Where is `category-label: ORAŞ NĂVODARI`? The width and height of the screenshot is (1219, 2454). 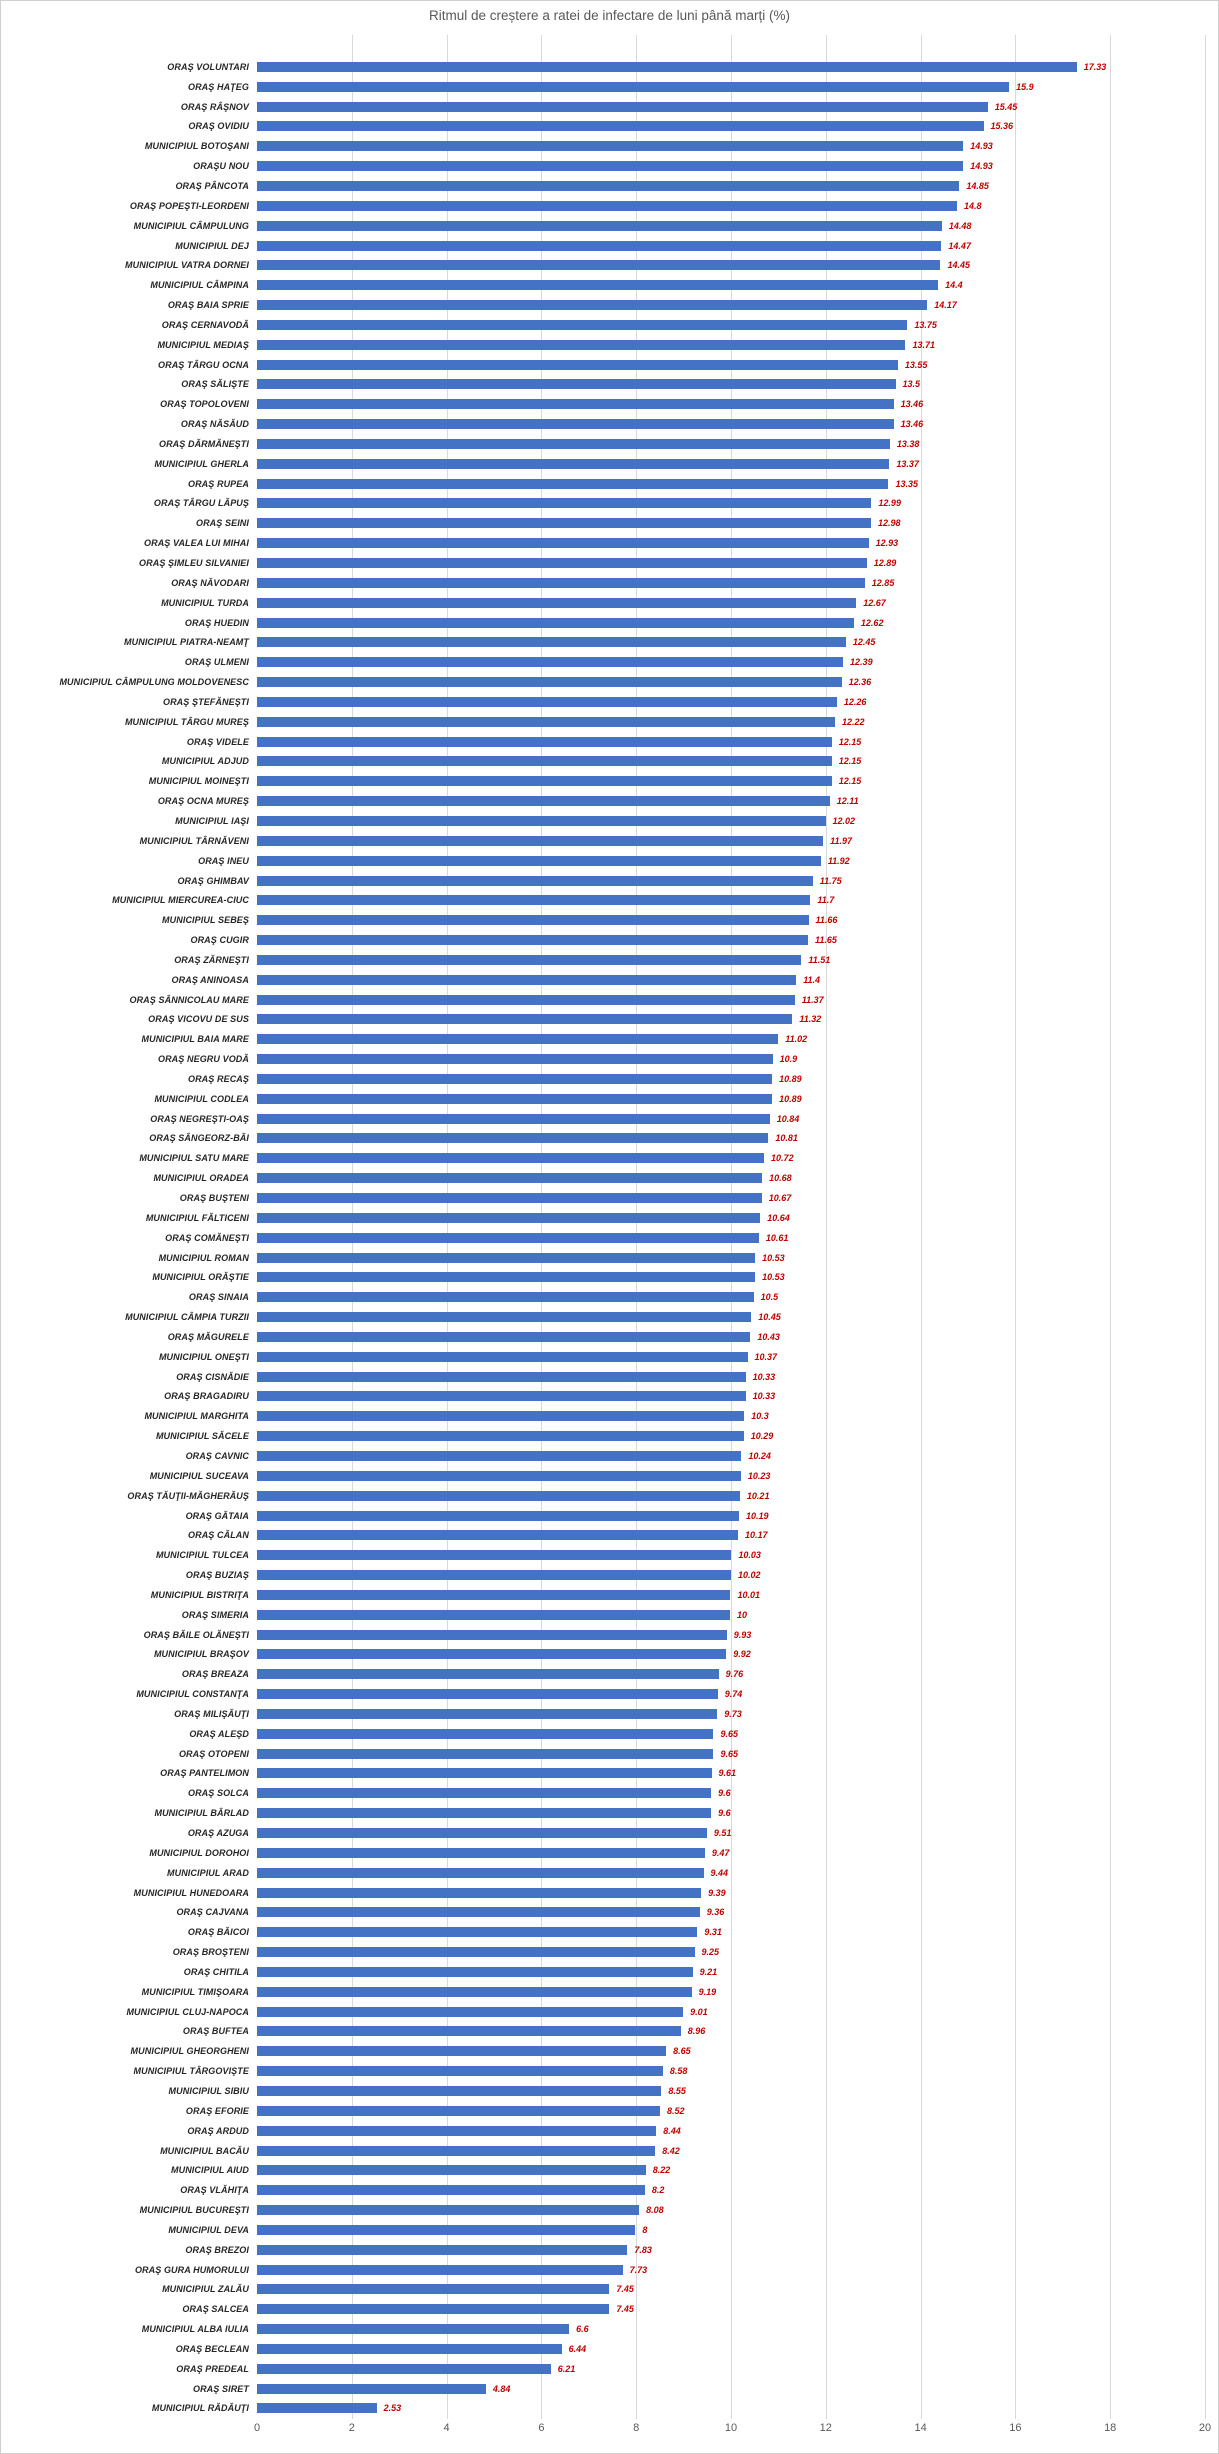
category-label: ORAŞ NĂVODARI is located at coordinates (210, 582).